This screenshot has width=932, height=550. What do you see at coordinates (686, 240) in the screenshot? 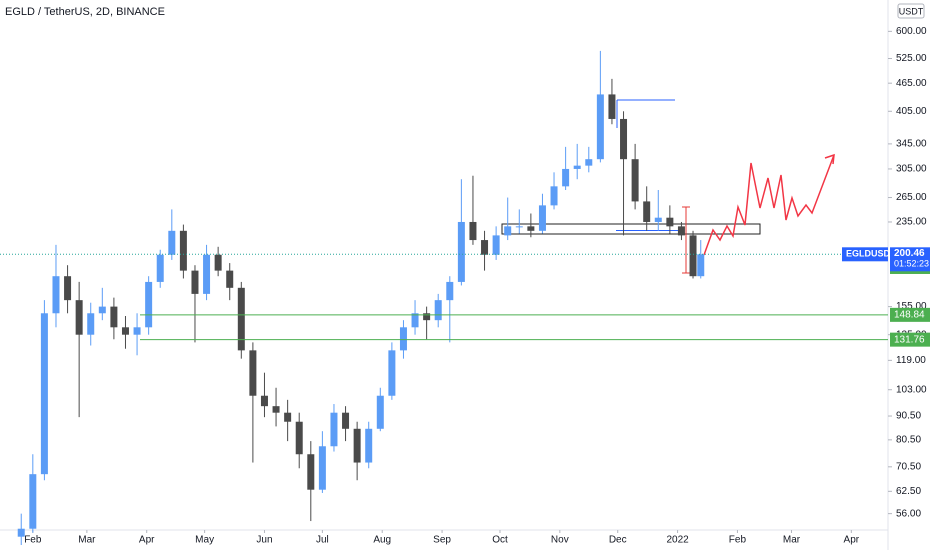
I see `bracket` at bounding box center [686, 240].